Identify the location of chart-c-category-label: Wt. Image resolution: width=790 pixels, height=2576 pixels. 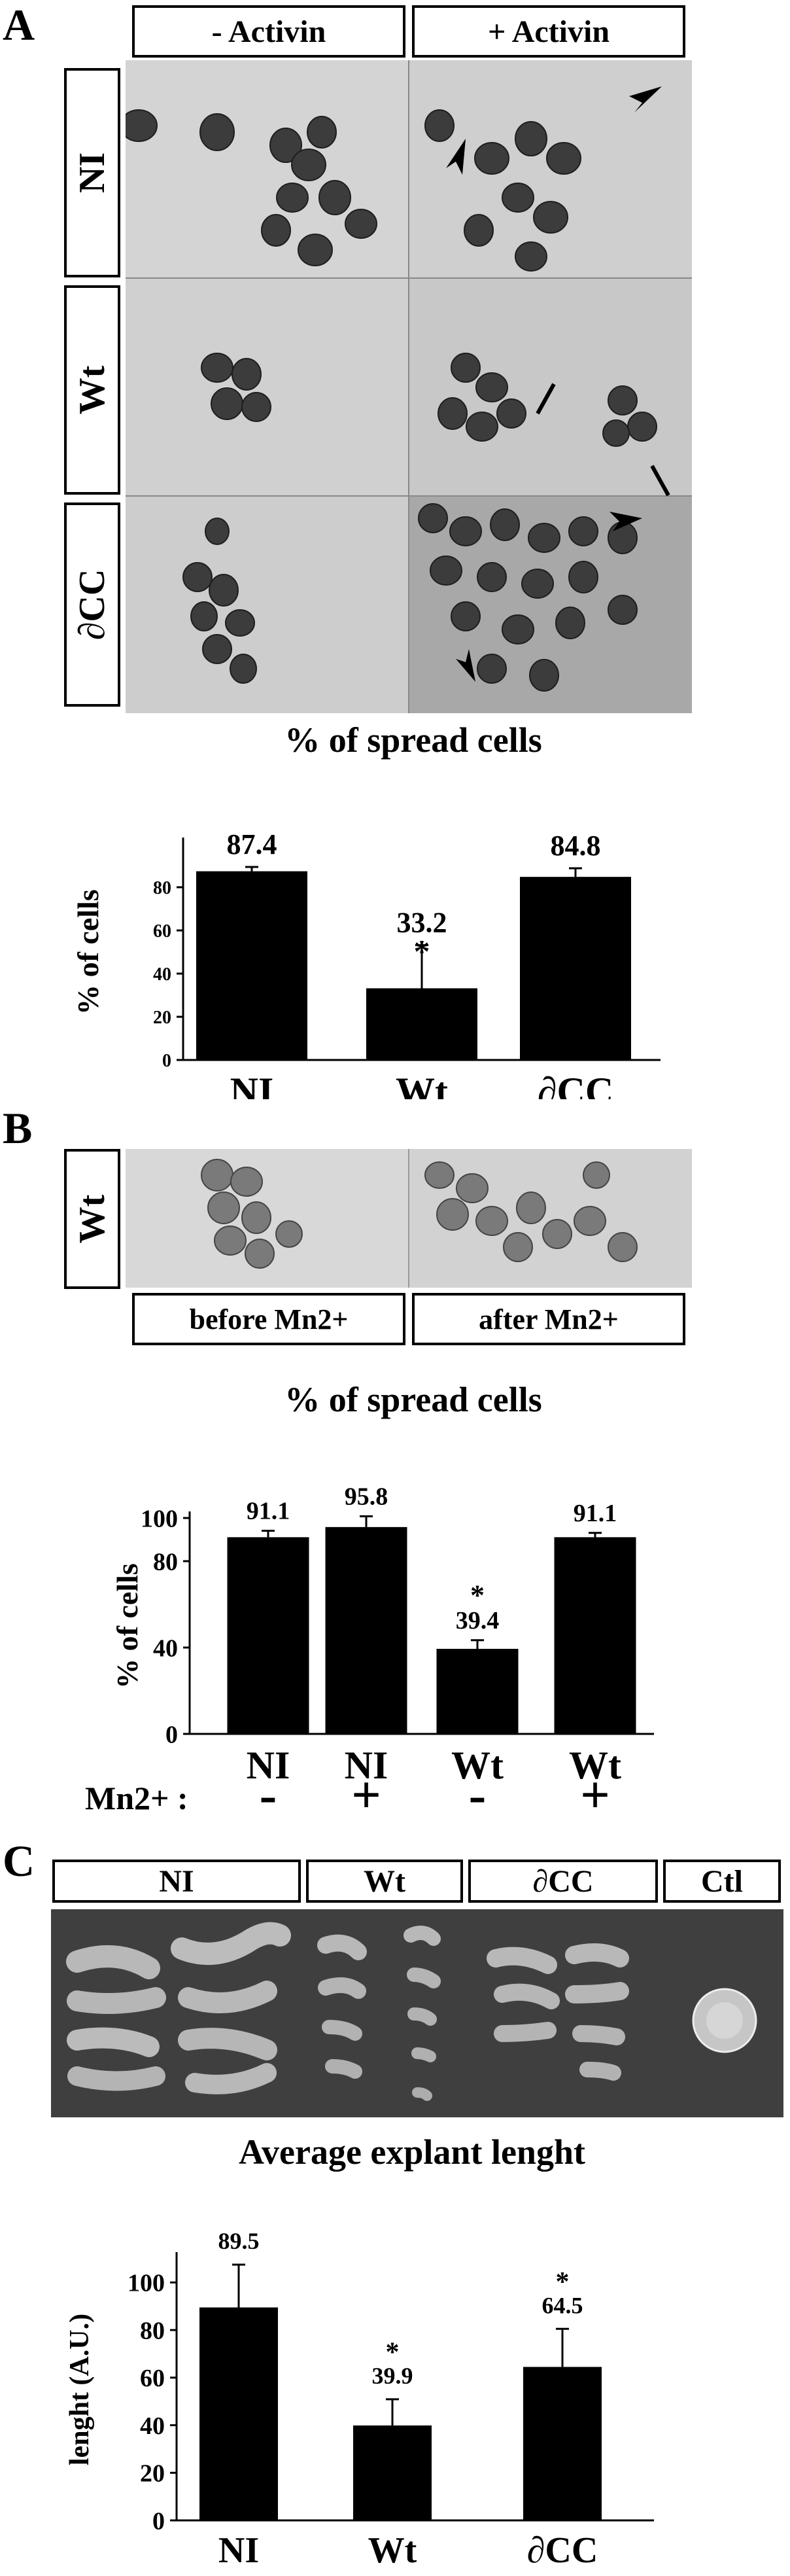
(392, 2550).